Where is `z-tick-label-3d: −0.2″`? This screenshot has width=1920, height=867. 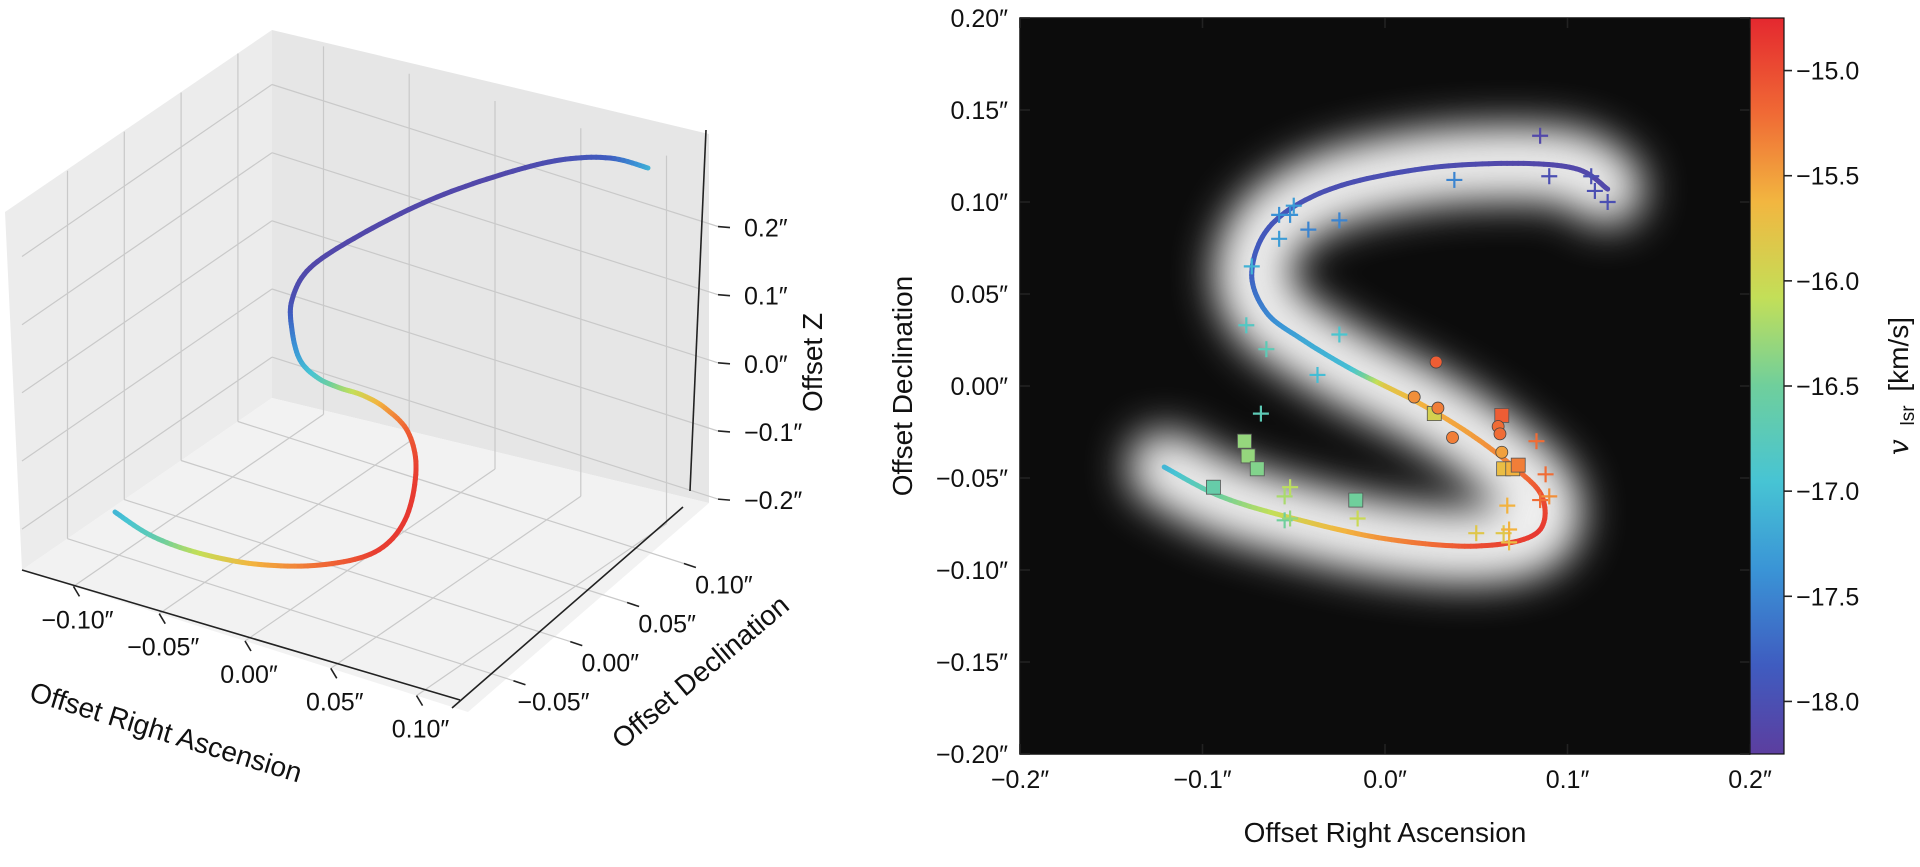
z-tick-label-3d: −0.2″ is located at coordinates (773, 501).